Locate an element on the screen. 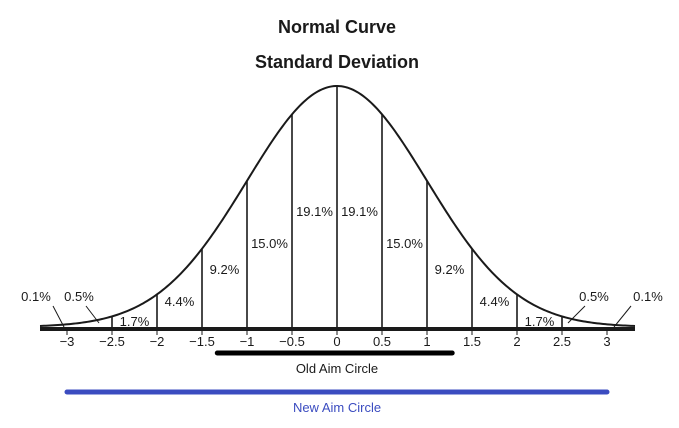  x-axis-ticks: −3 −2.5 −2 −1.5 −1 −0.5 0 0.5 1 1.5 2 2.5 3 is located at coordinates (335, 340).